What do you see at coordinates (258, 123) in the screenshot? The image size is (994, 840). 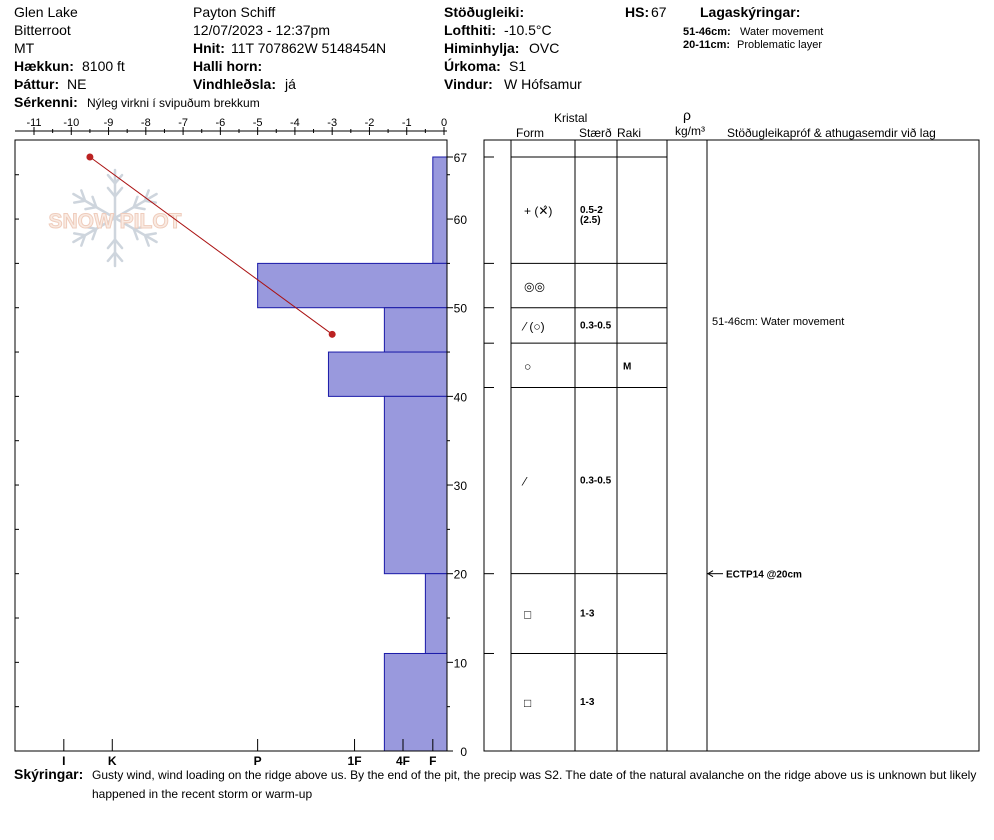 I see `temp-tick-label: -5` at bounding box center [258, 123].